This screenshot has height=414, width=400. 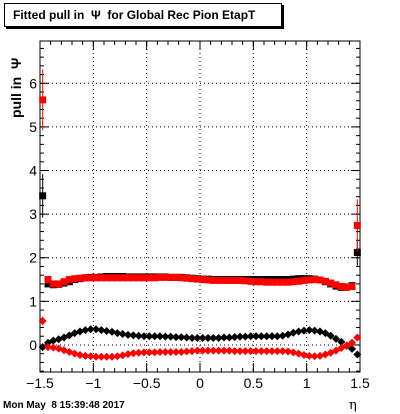 What do you see at coordinates (353, 405) in the screenshot?
I see `x-axis-label: η` at bounding box center [353, 405].